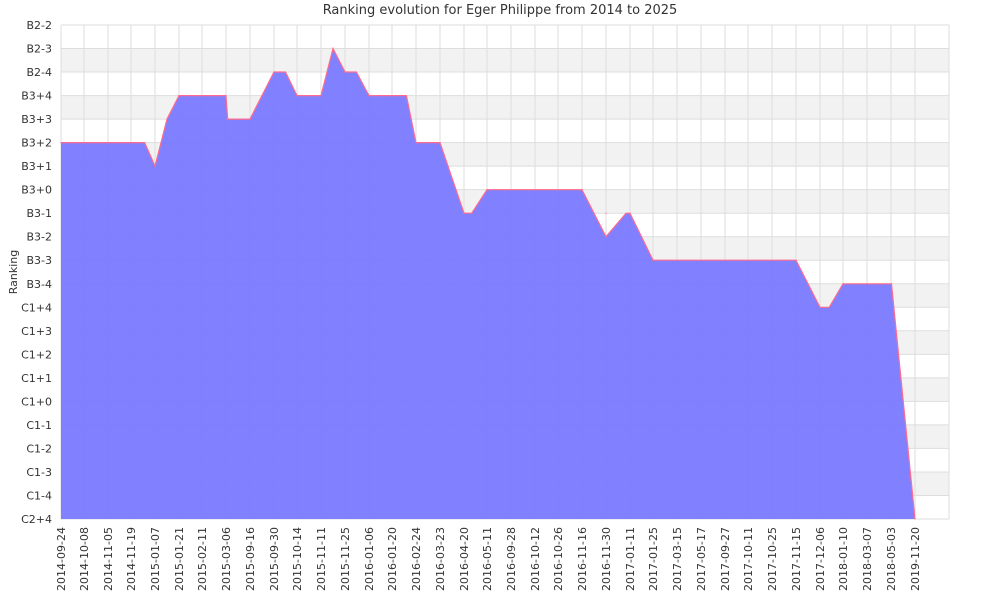 The image size is (1000, 600). Describe the element at coordinates (297, 559) in the screenshot. I see `x-tick-label: 2015-10-14` at that location.